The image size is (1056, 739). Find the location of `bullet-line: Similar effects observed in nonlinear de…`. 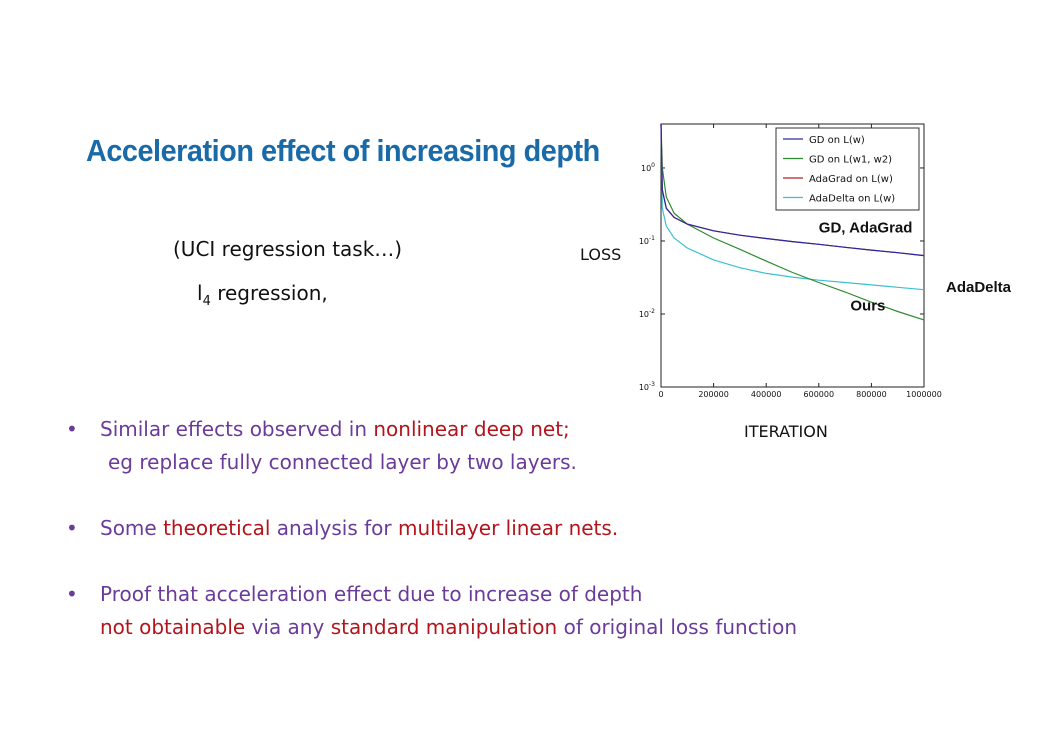

bullet-line: Similar effects observed in nonlinear de… is located at coordinates (533, 429).